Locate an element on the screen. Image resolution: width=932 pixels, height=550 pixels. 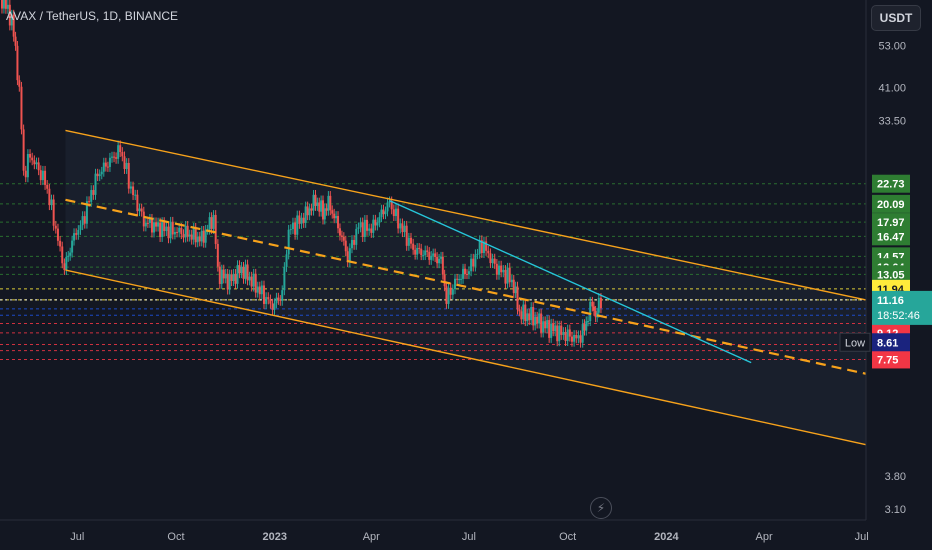
lightning-bolt-icon: ⚡︎ is located at coordinates (601, 508).